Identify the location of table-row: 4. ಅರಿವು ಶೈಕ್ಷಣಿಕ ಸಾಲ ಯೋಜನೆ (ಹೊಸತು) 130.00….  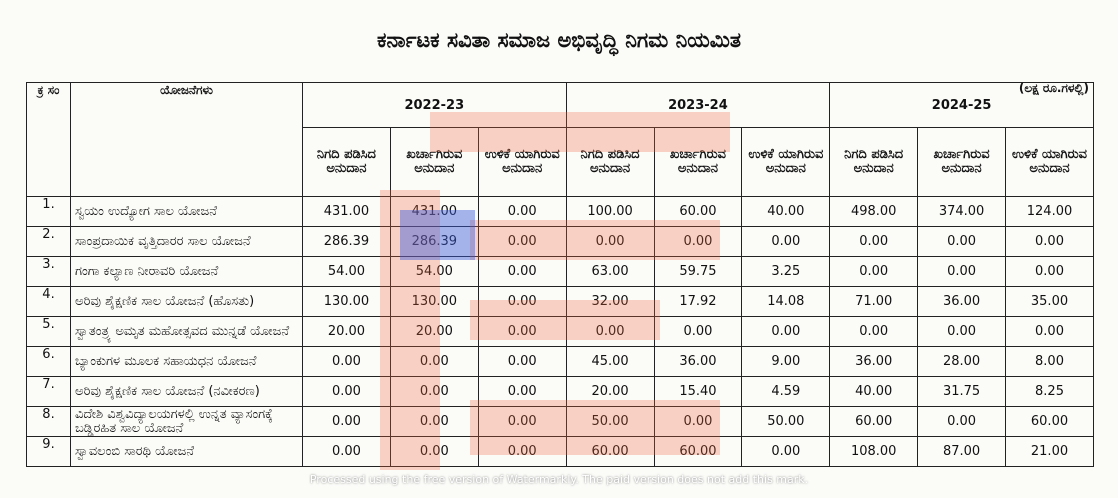
(560, 301).